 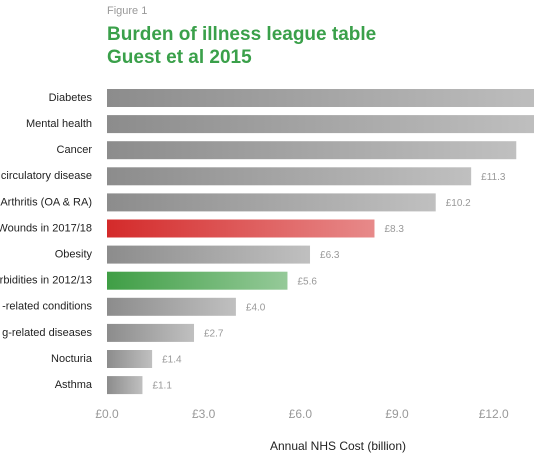 What do you see at coordinates (307, 281) in the screenshot?
I see `value-label: £5.6` at bounding box center [307, 281].